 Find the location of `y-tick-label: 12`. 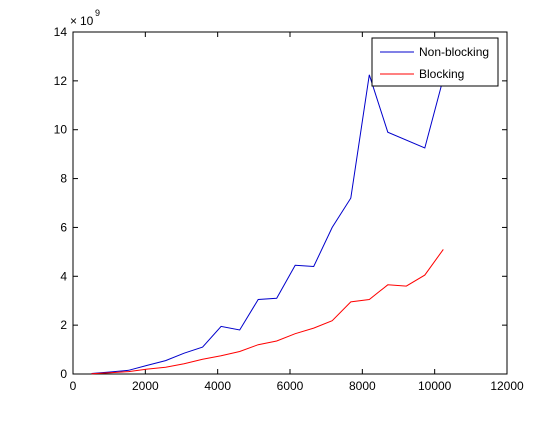

y-tick-label: 12 is located at coordinates (61, 81).